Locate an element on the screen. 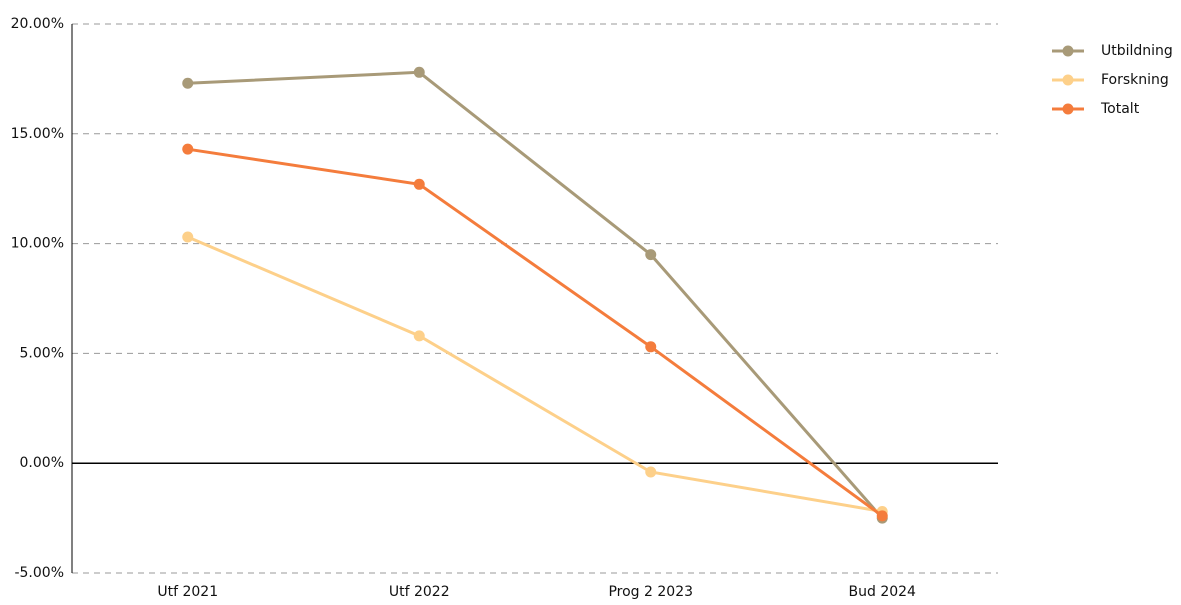  legend-label: Utbildning is located at coordinates (1137, 51).